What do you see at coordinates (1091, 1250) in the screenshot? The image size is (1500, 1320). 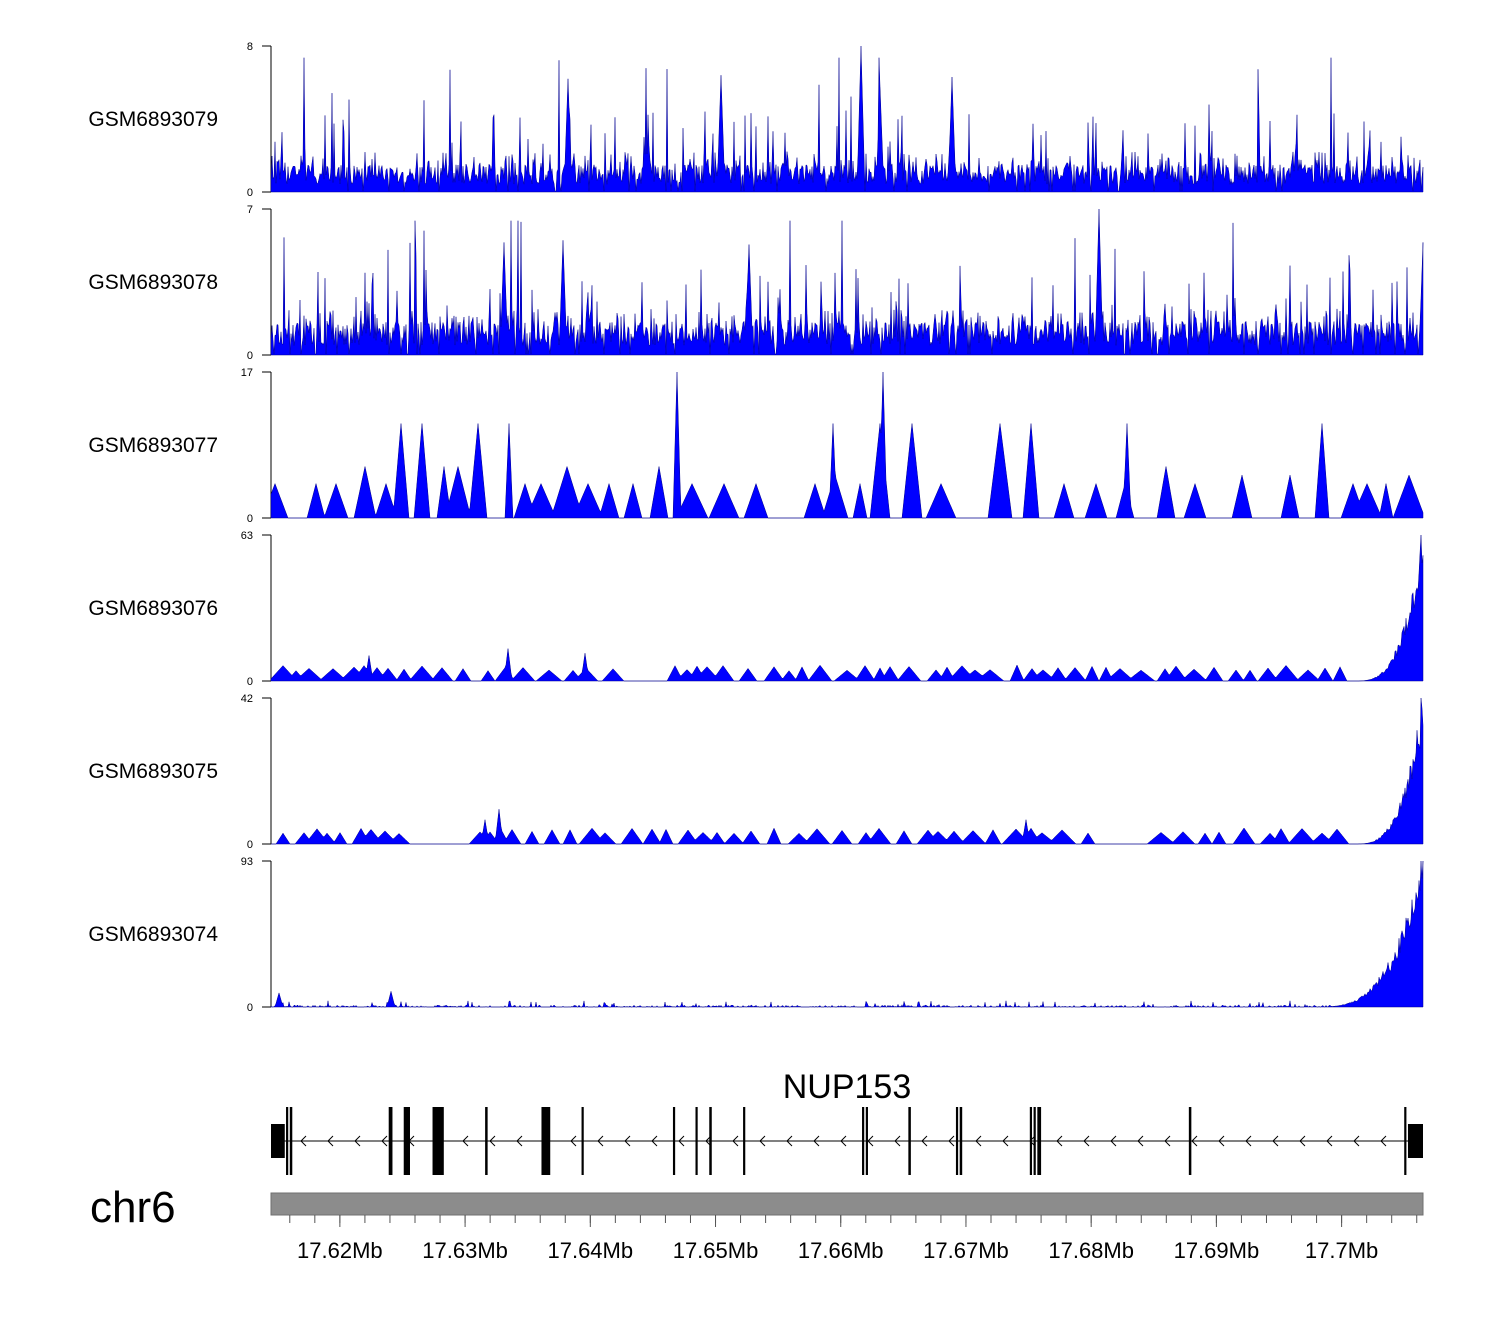 I see `tick-label: 17.68Mb` at bounding box center [1091, 1250].